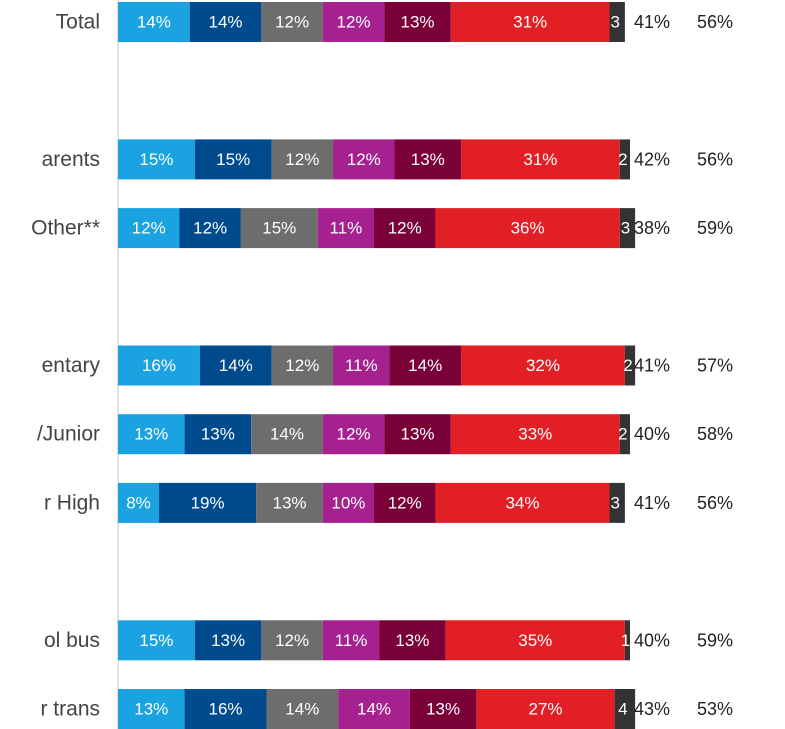 The height and width of the screenshot is (729, 785). Describe the element at coordinates (72, 502) in the screenshot. I see `category-label: r High` at that location.